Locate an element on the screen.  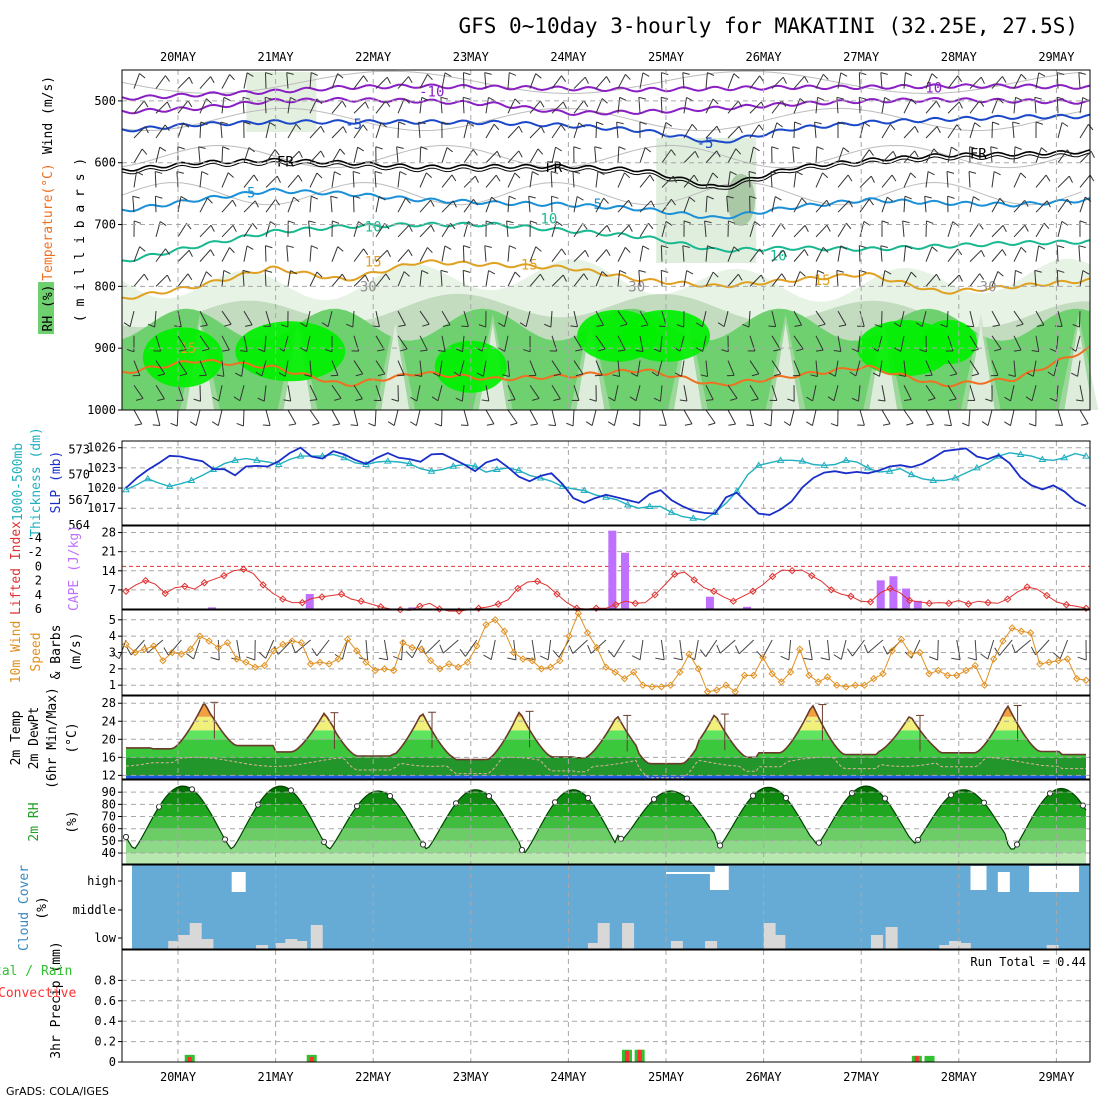
wind10-axis-label: 10m Wind is located at coordinates (16, 652).